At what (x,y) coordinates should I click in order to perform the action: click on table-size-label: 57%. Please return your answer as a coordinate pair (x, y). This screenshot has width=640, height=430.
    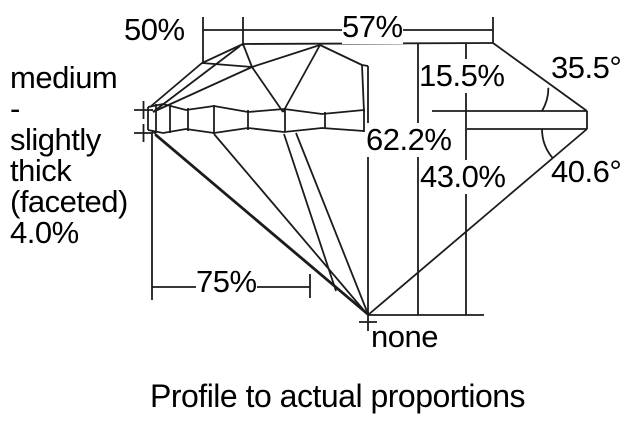
    Looking at the image, I should click on (372, 26).